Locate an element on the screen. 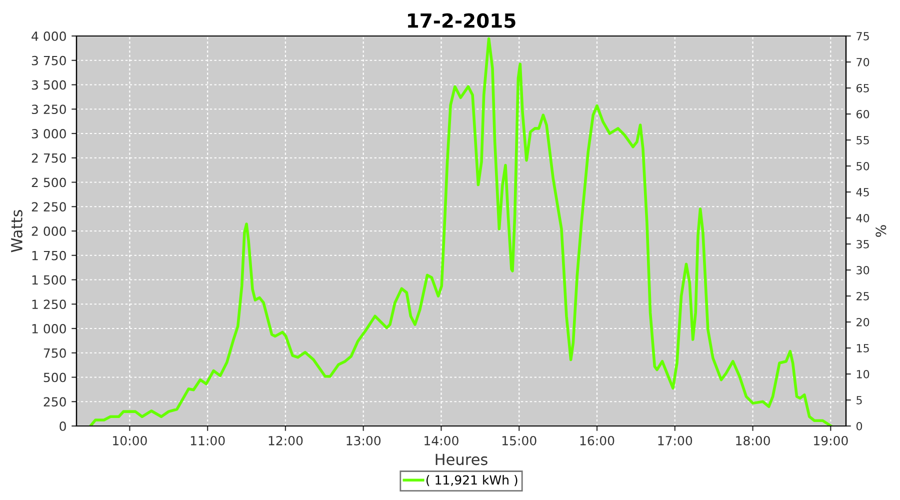 Image resolution: width=900 pixels, height=500 pixels. y2-tick-label: 60 is located at coordinates (863, 114).